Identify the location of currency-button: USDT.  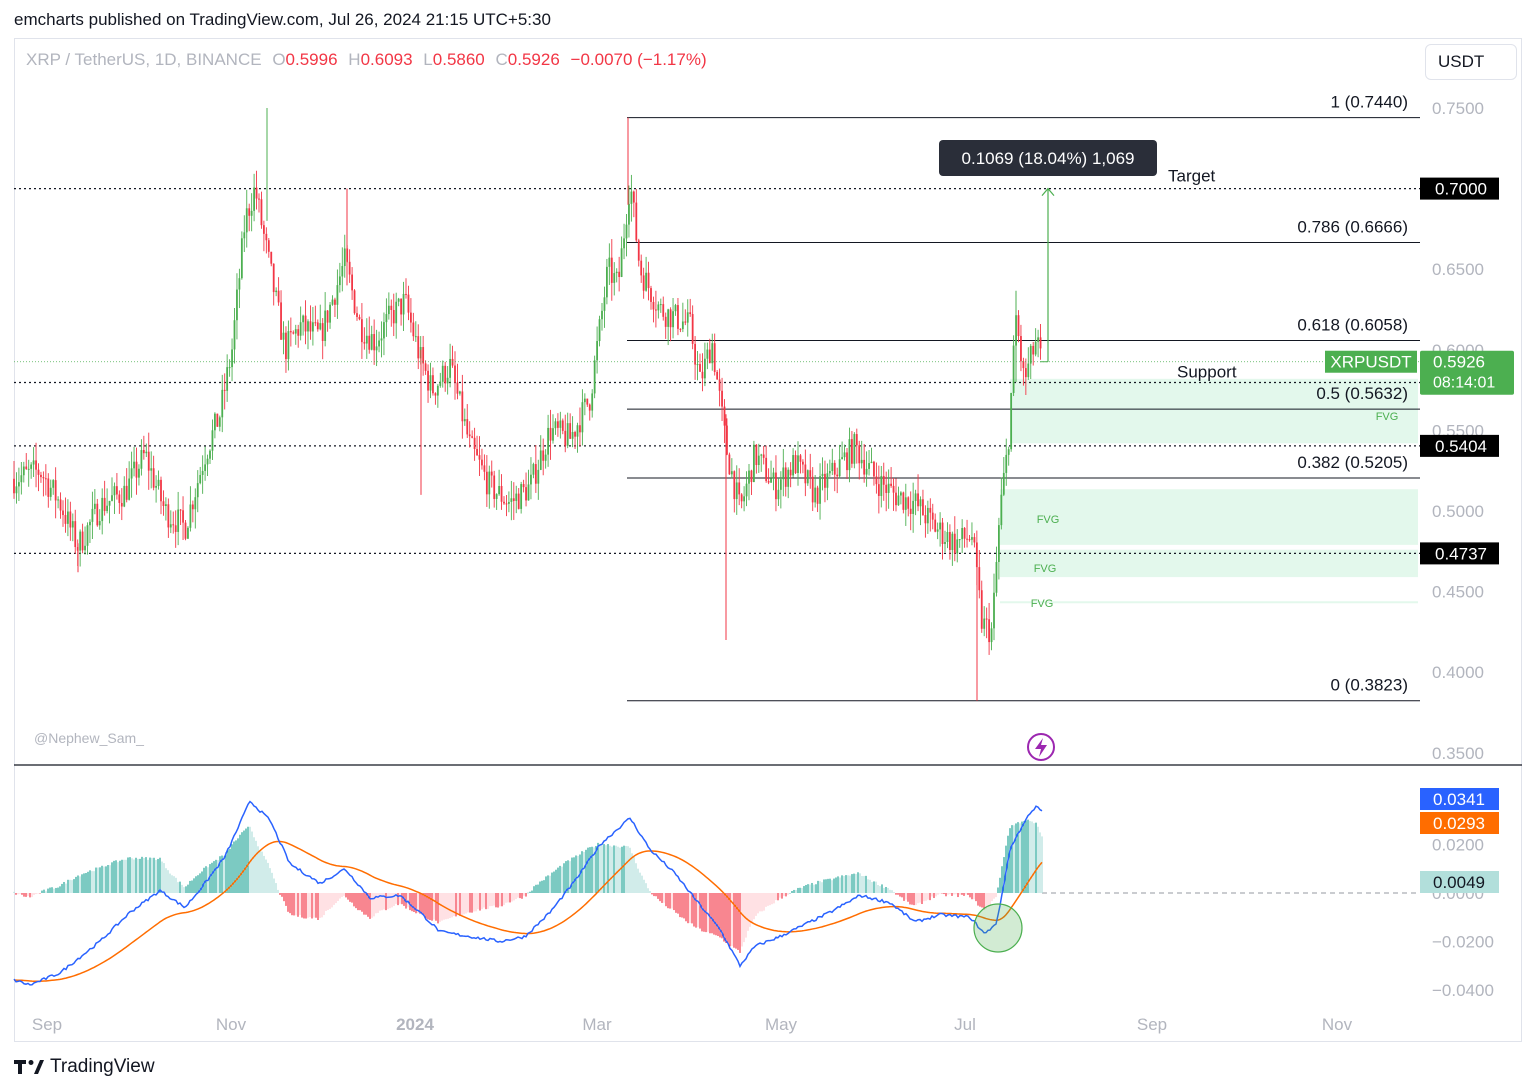
(1471, 62).